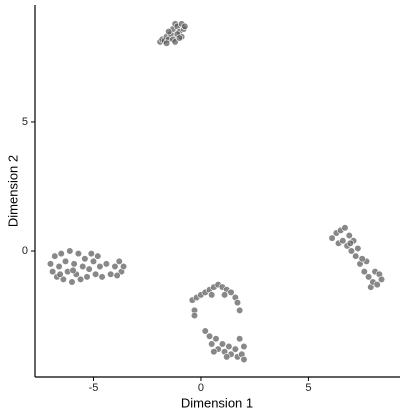 This screenshot has height=417, width=406. Describe the element at coordinates (25, 122) in the screenshot. I see `y-tick-label: 5` at that location.